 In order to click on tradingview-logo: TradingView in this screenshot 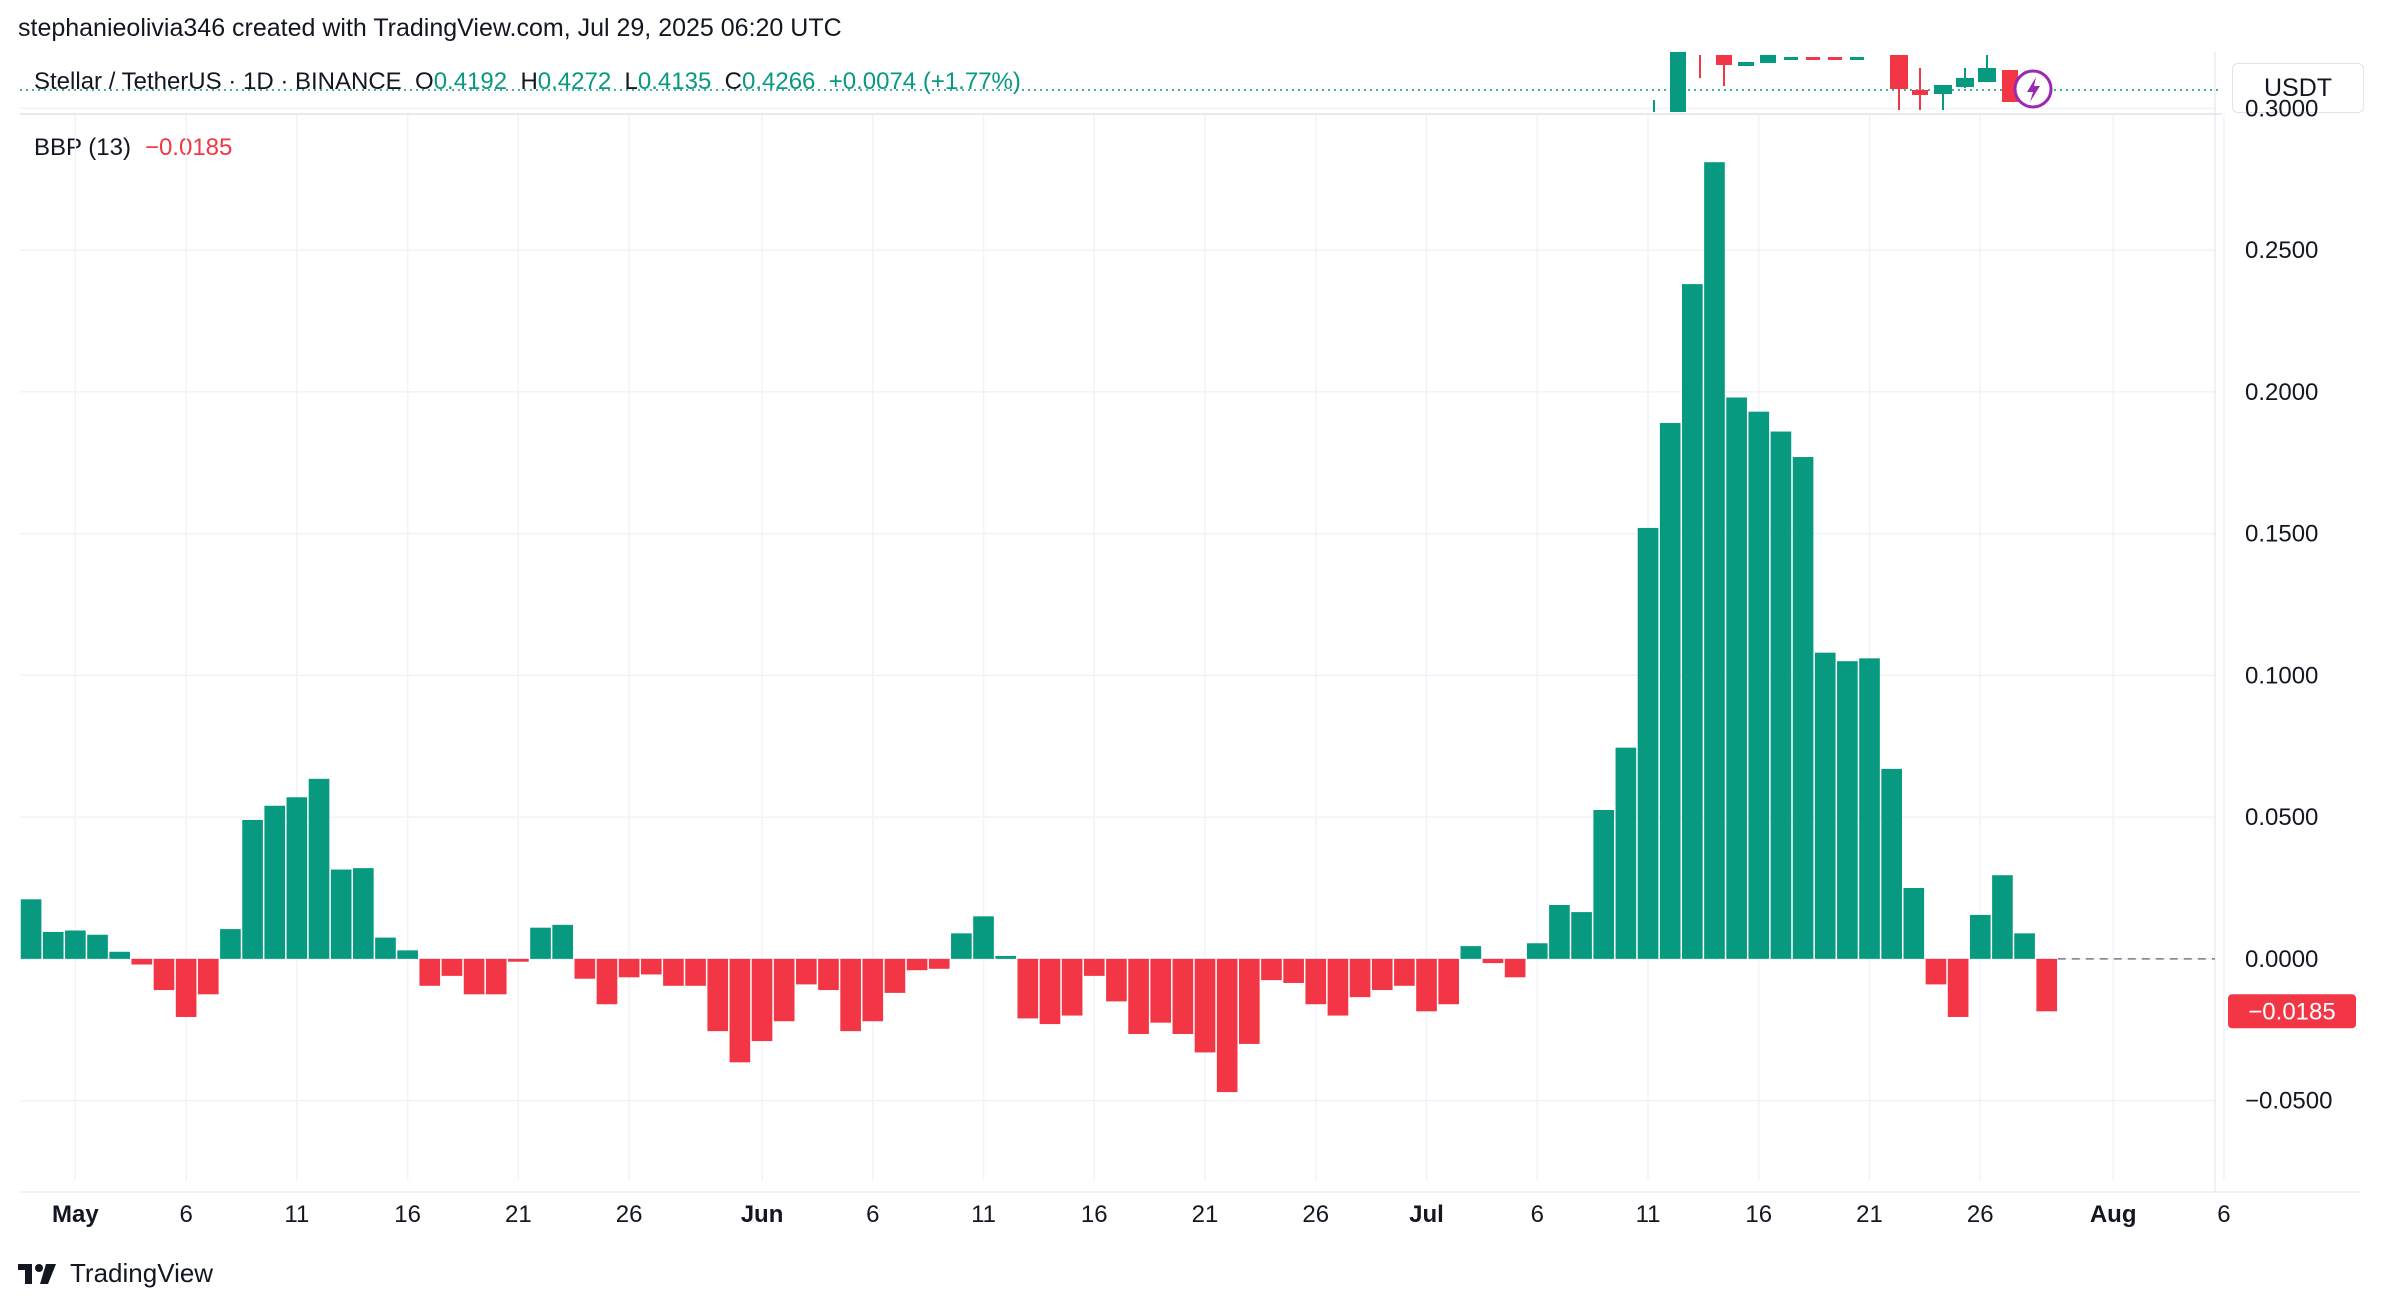, I will do `click(115, 1273)`.